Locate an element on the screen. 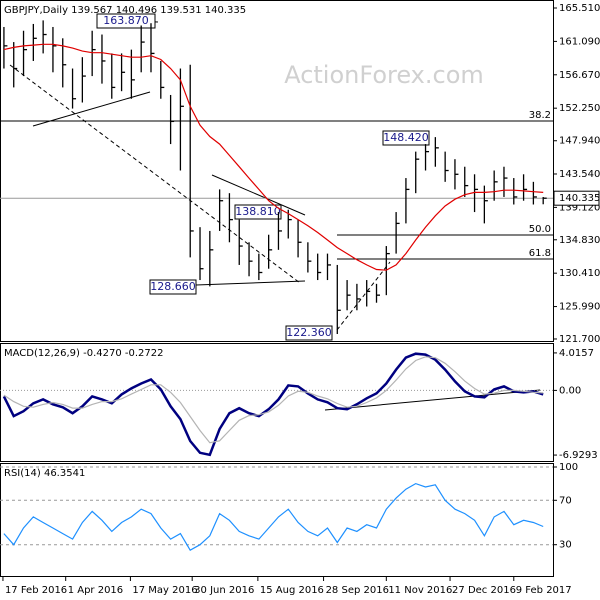 The height and width of the screenshot is (600, 600). y-tick-label: 139.120 is located at coordinates (579, 207).